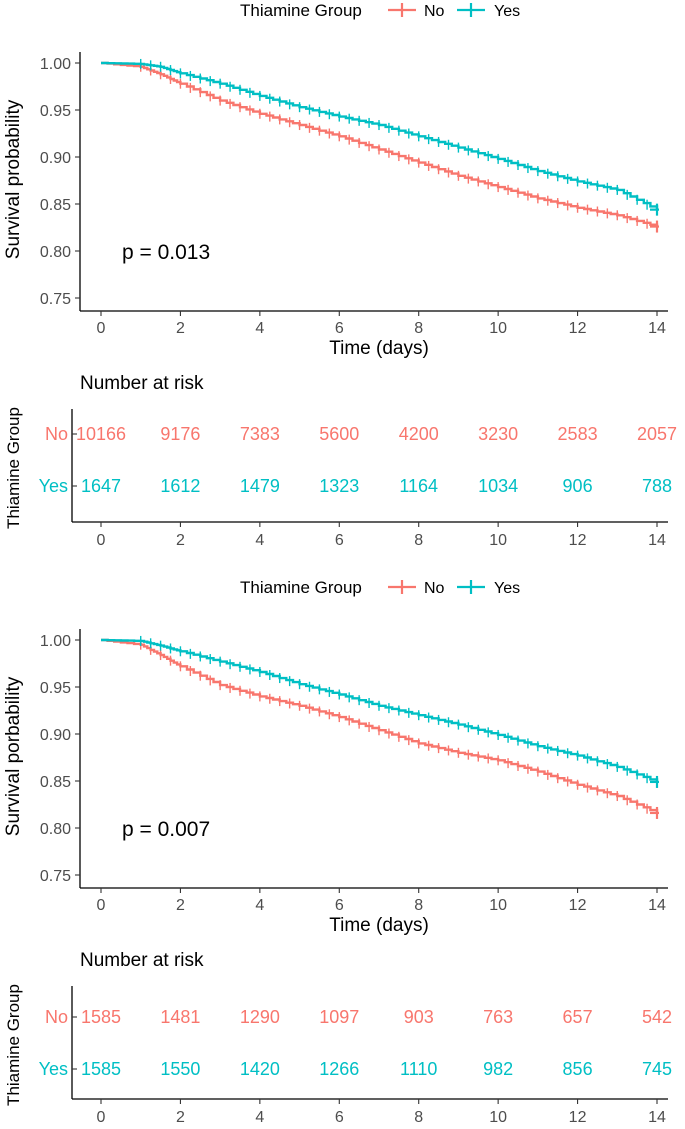 The image size is (685, 1129). I want to click on x-tick-label: 0, so click(101, 905).